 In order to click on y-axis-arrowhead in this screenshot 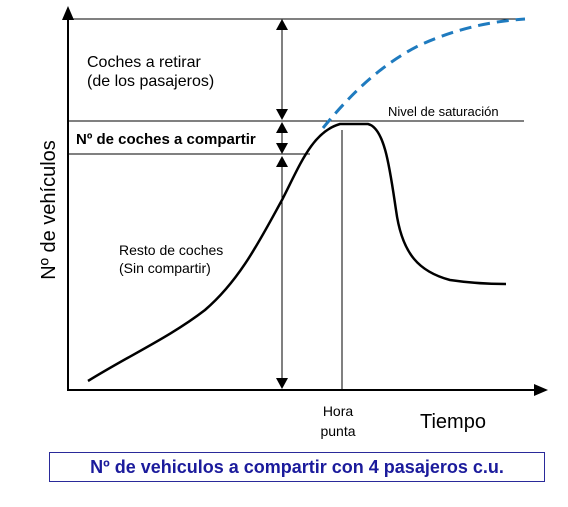, I will do `click(68, 13)`.